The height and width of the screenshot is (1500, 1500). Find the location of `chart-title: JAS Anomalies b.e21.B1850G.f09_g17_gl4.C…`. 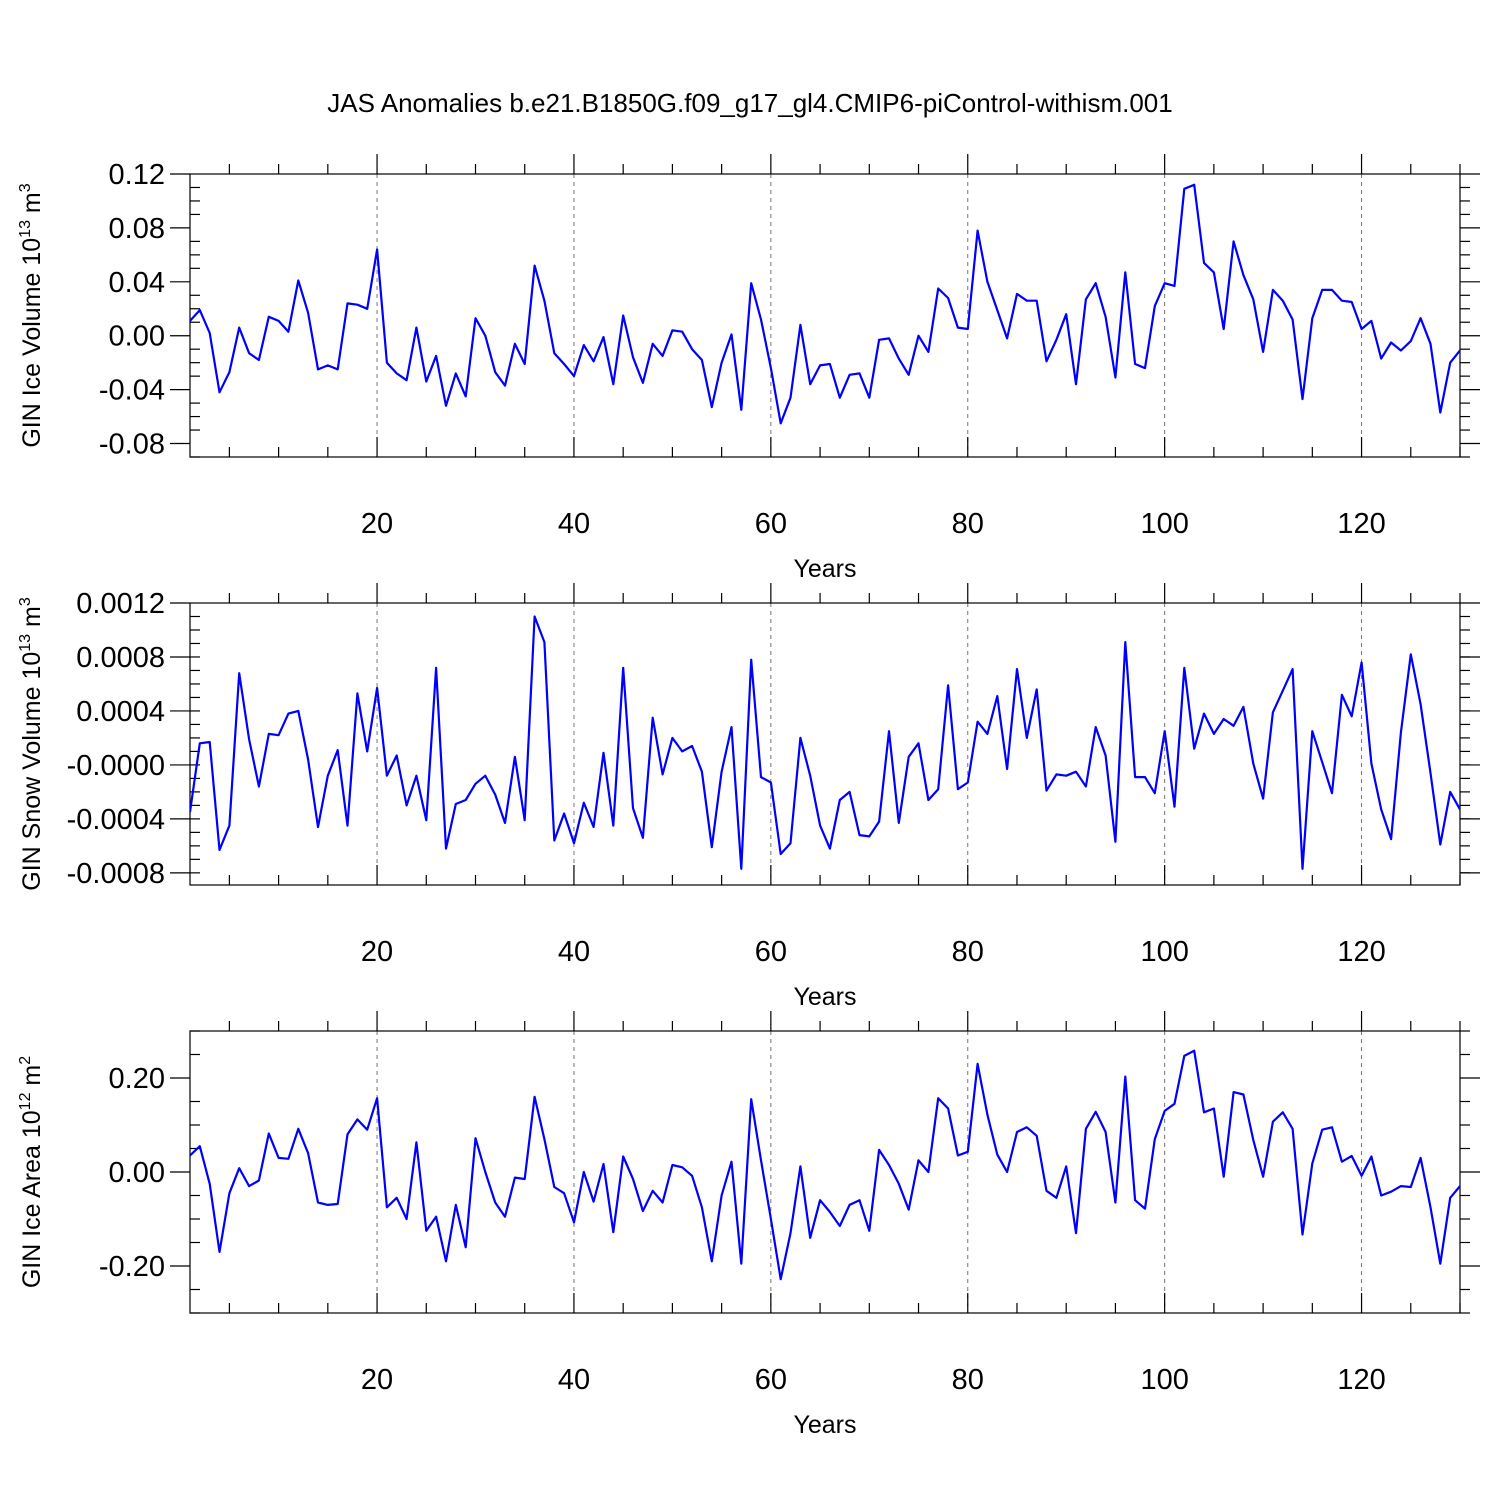

chart-title: JAS Anomalies b.e21.B1850G.f09_g17_gl4.C… is located at coordinates (749, 103).